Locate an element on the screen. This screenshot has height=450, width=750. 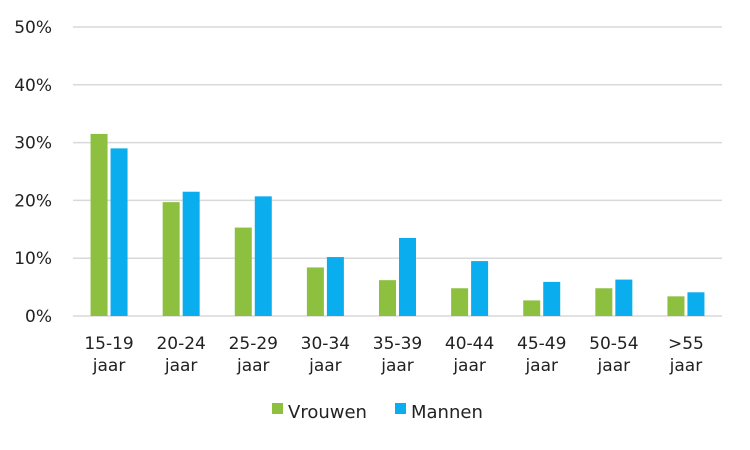
y-tick-label: 20% is located at coordinates (33, 201).